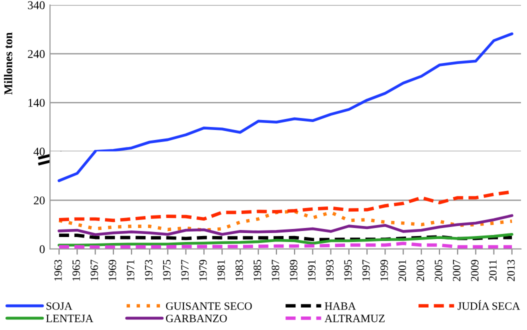  Describe the element at coordinates (76, 270) in the screenshot. I see `x-tick-label: 1965` at that location.